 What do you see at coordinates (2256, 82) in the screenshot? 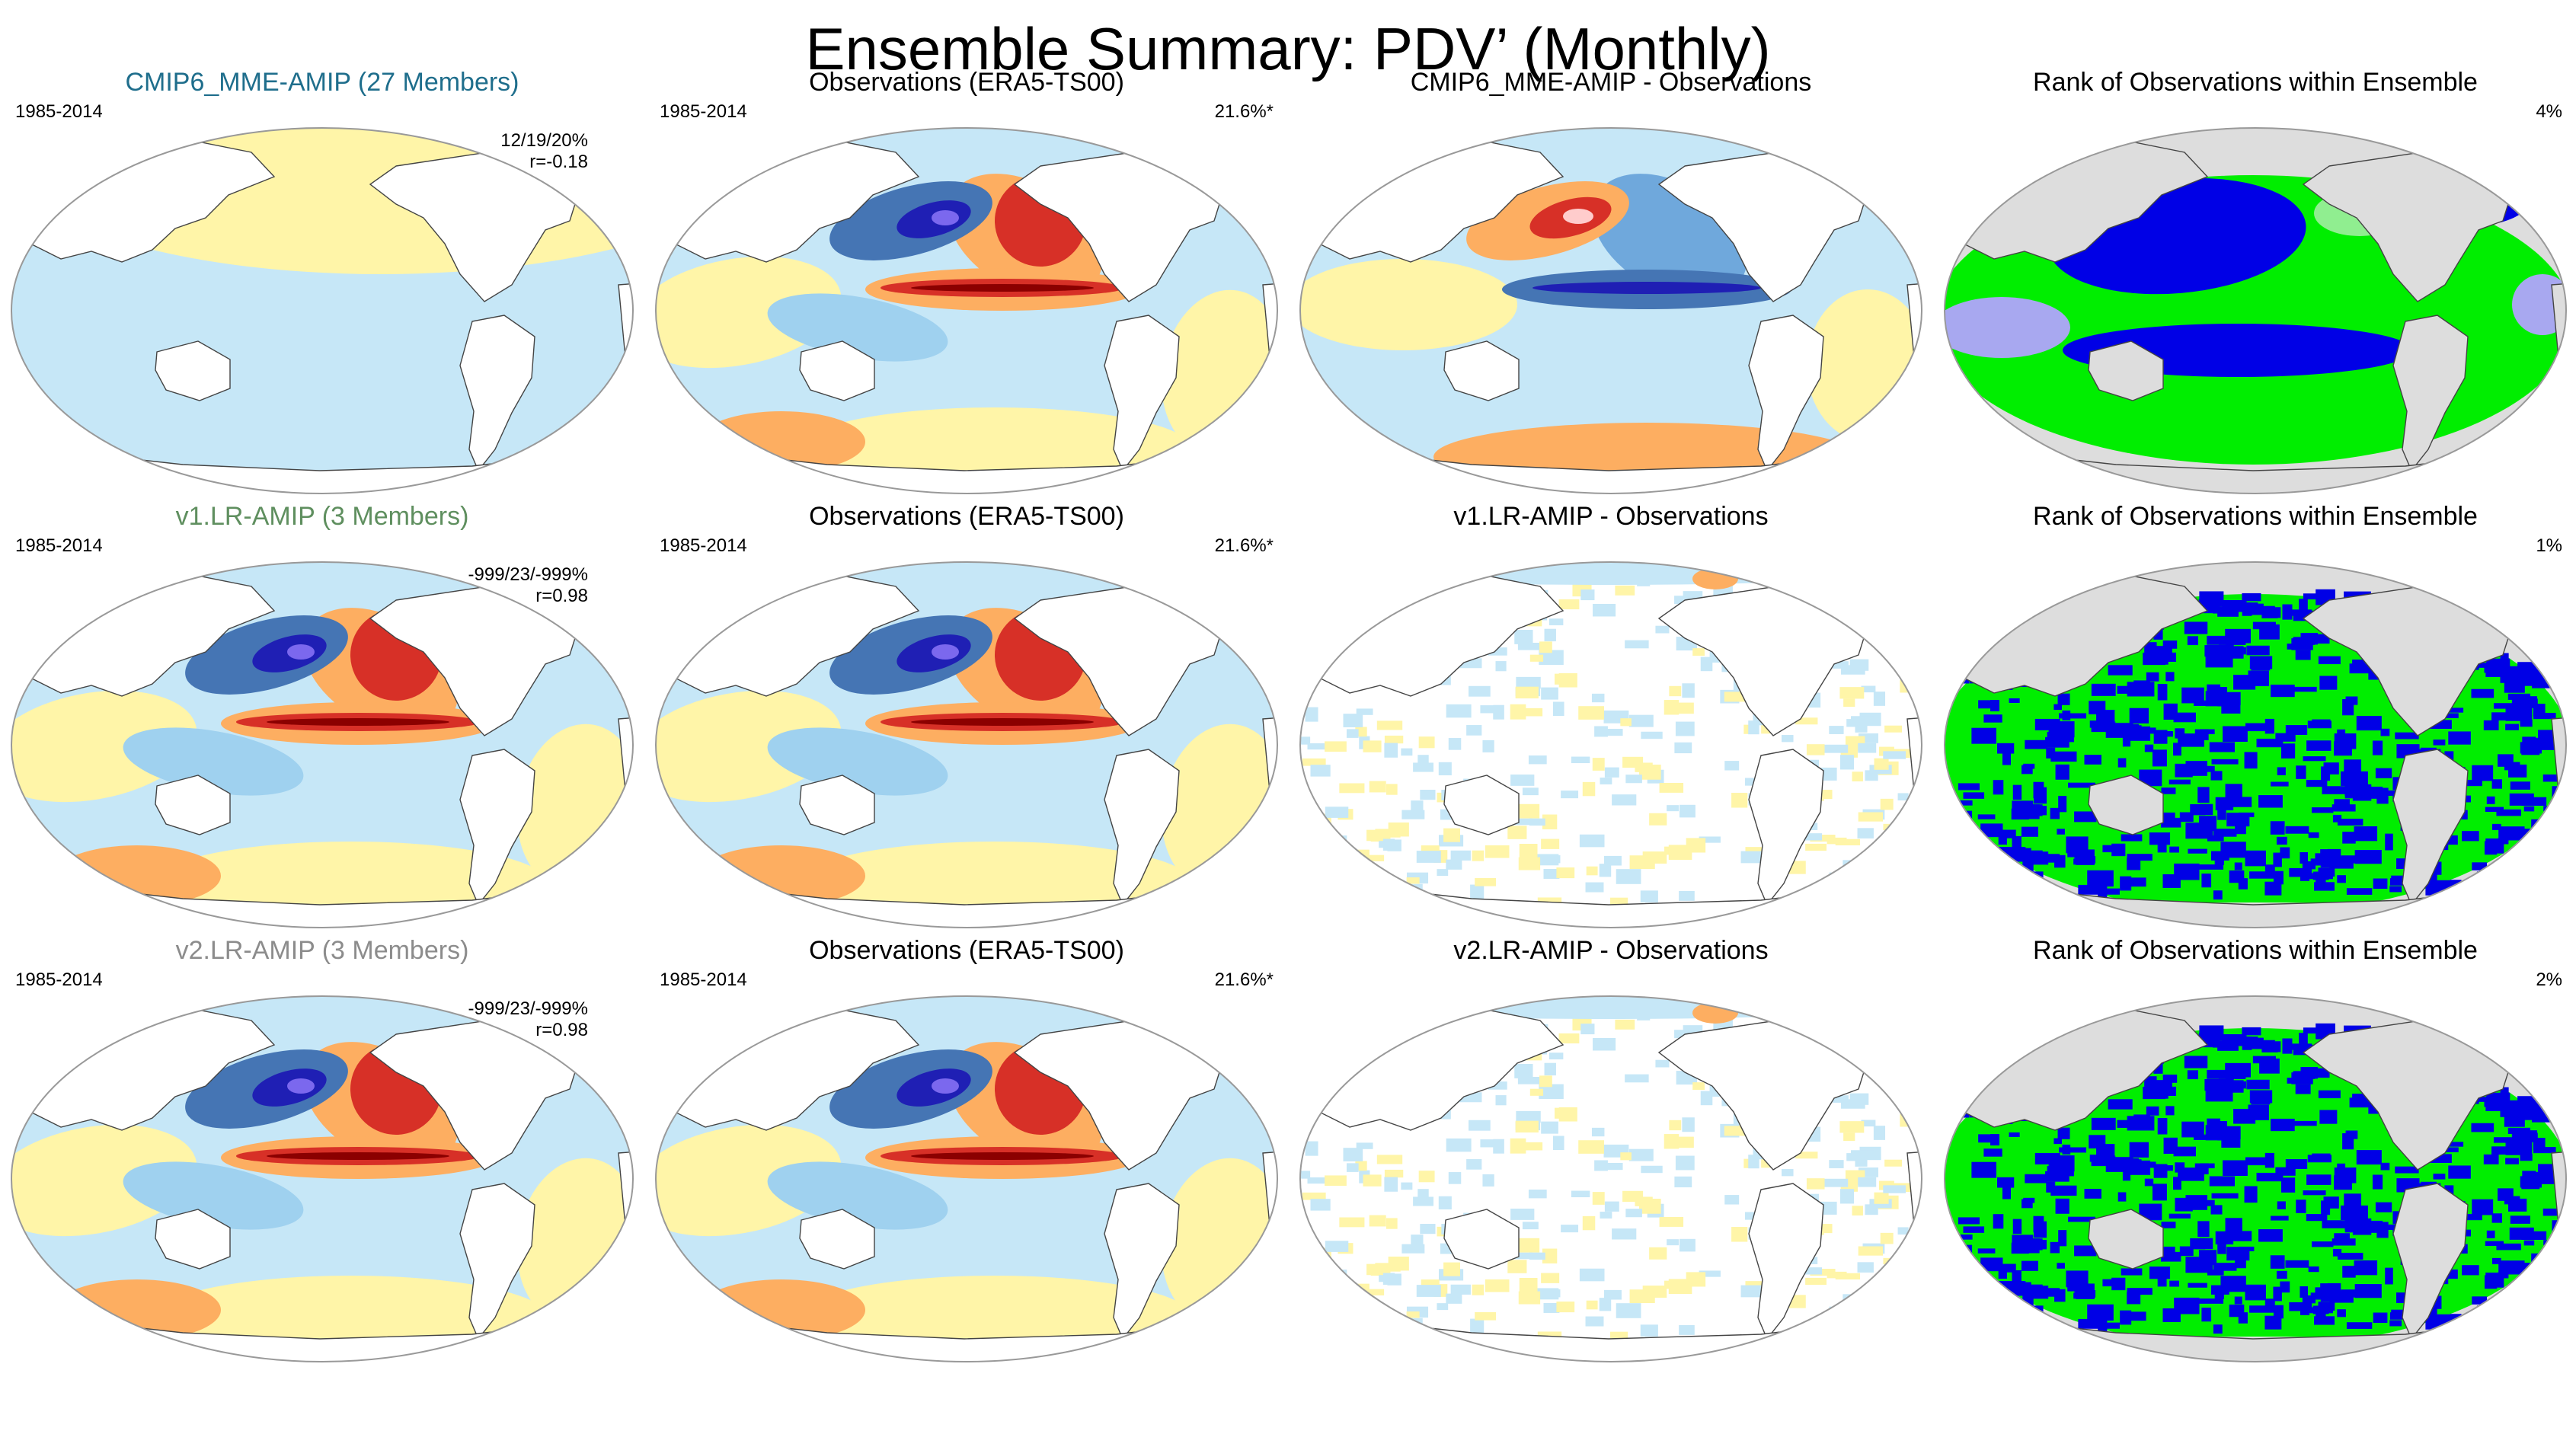
I see `panel-title: Rank of Observations within Ensemble` at bounding box center [2256, 82].